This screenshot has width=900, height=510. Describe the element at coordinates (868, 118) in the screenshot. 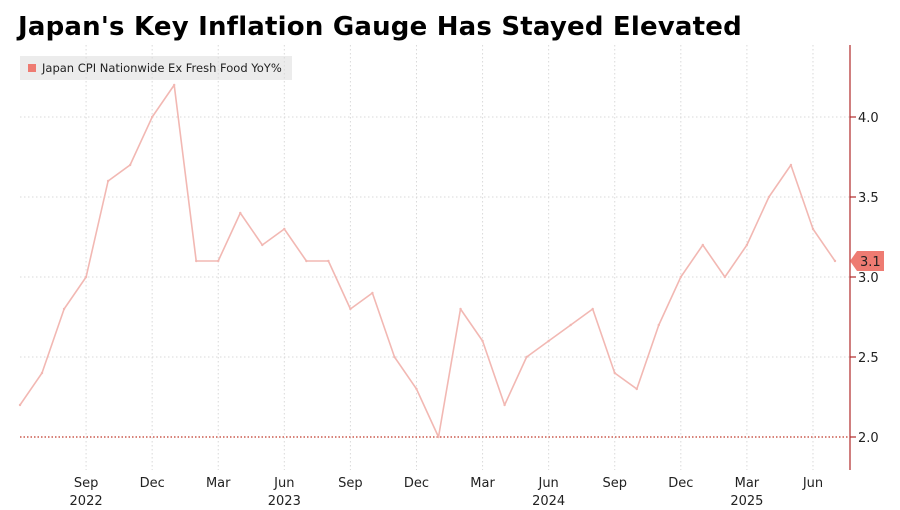

I see `y-tick-label: 4.0` at that location.